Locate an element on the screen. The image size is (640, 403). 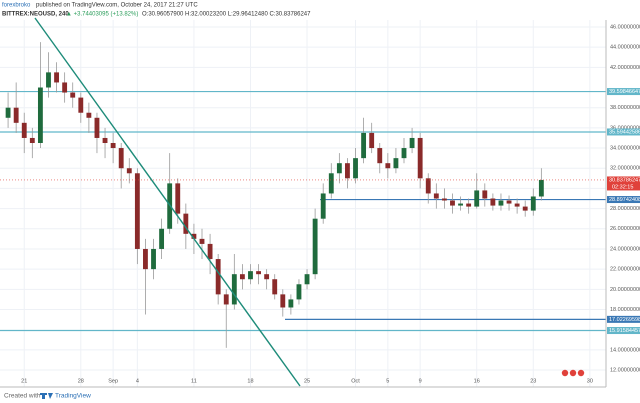
last-price-label: 30.83786247 is located at coordinates (624, 180).